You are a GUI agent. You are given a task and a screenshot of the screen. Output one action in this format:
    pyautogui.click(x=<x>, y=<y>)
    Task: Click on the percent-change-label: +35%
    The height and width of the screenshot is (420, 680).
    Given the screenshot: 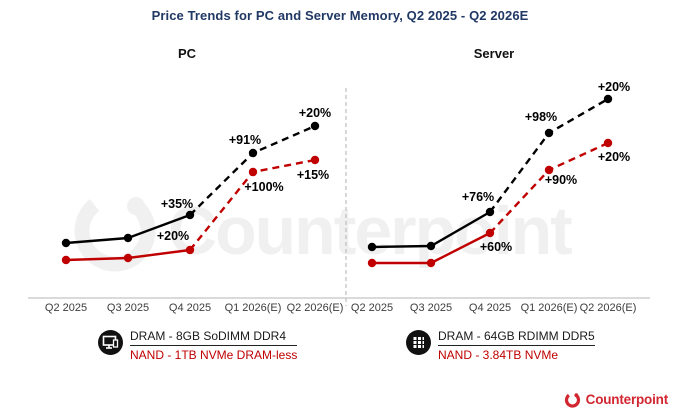 What is the action you would take?
    pyautogui.click(x=177, y=204)
    